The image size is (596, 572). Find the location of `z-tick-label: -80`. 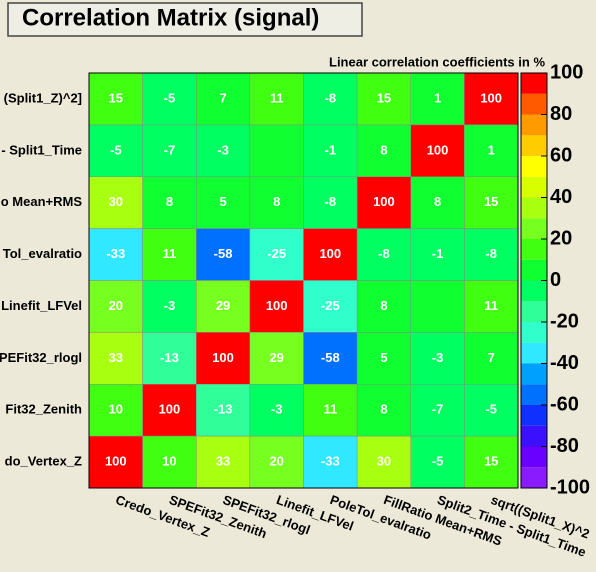

z-tick-label: -80 is located at coordinates (564, 446).